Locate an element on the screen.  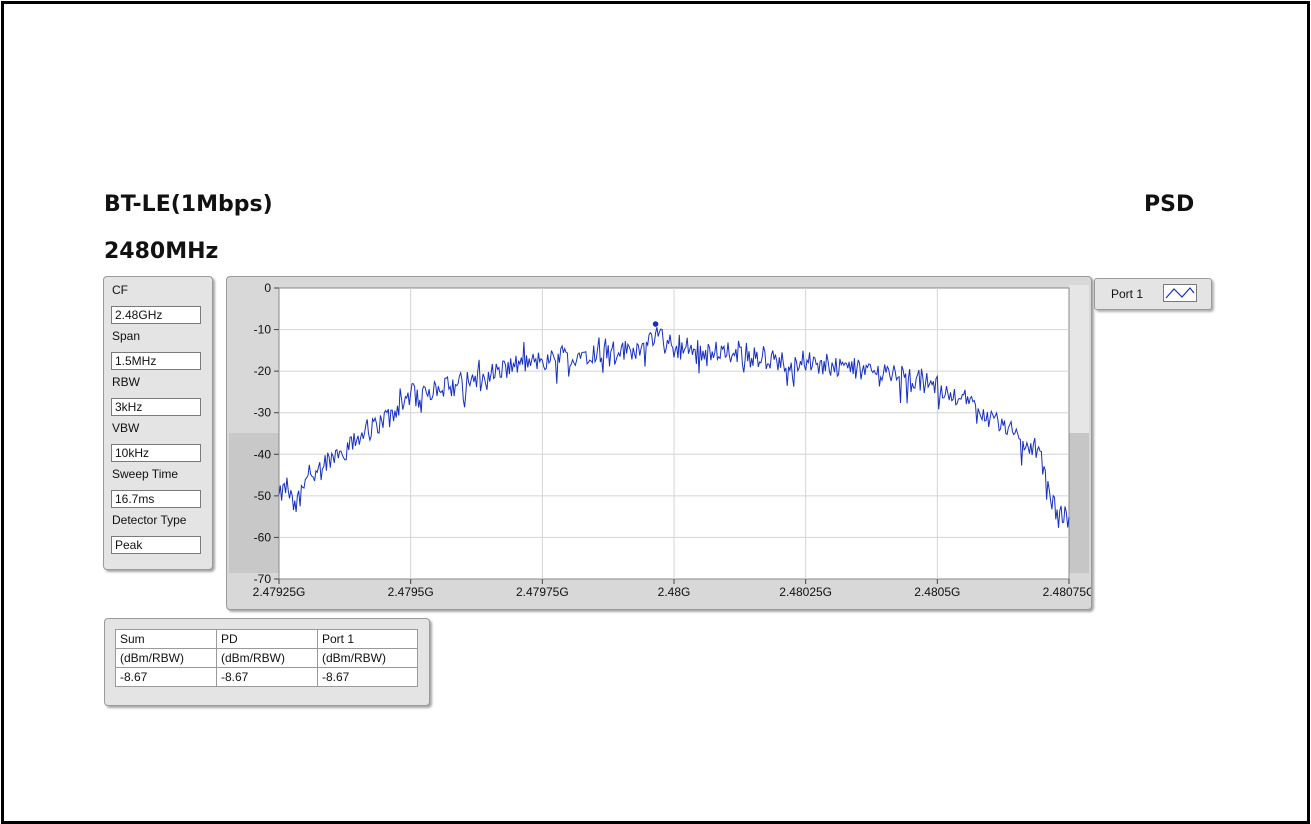
mode-title: BT-LE(1Mbps) is located at coordinates (188, 204).